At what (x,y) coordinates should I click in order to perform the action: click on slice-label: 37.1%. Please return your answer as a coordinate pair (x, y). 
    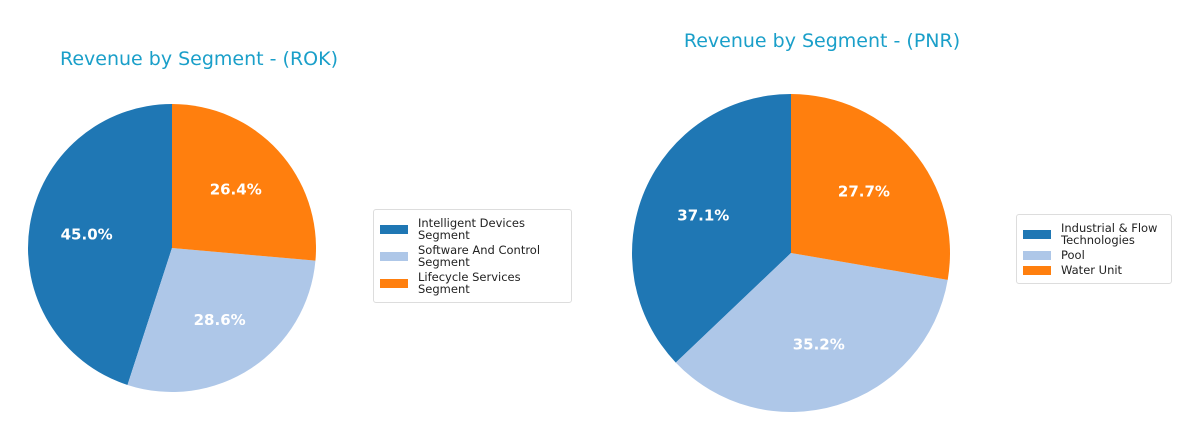
    Looking at the image, I should click on (703, 215).